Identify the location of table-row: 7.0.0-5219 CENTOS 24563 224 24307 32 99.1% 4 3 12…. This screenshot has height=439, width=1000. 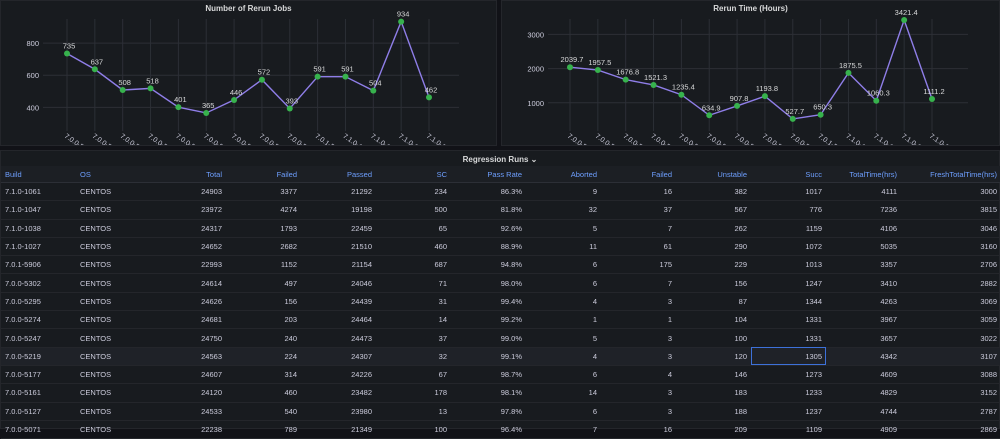
(500, 356).